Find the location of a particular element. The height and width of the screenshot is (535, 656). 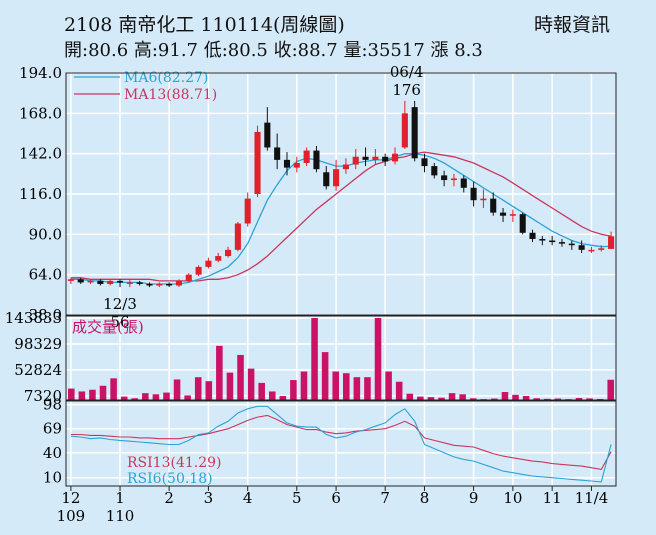

xtick-label: 3 is located at coordinates (209, 498).